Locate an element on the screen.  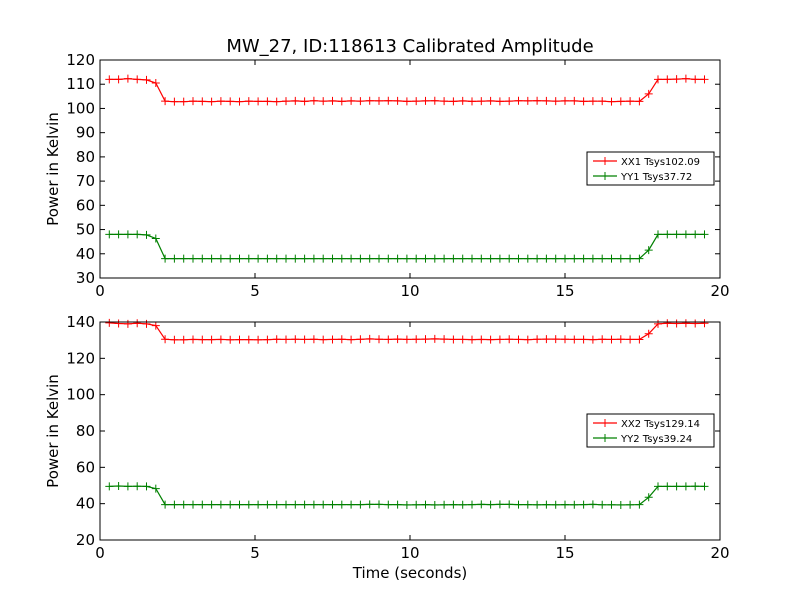
legend-label: YY1 Tsys37.72 is located at coordinates (656, 177).